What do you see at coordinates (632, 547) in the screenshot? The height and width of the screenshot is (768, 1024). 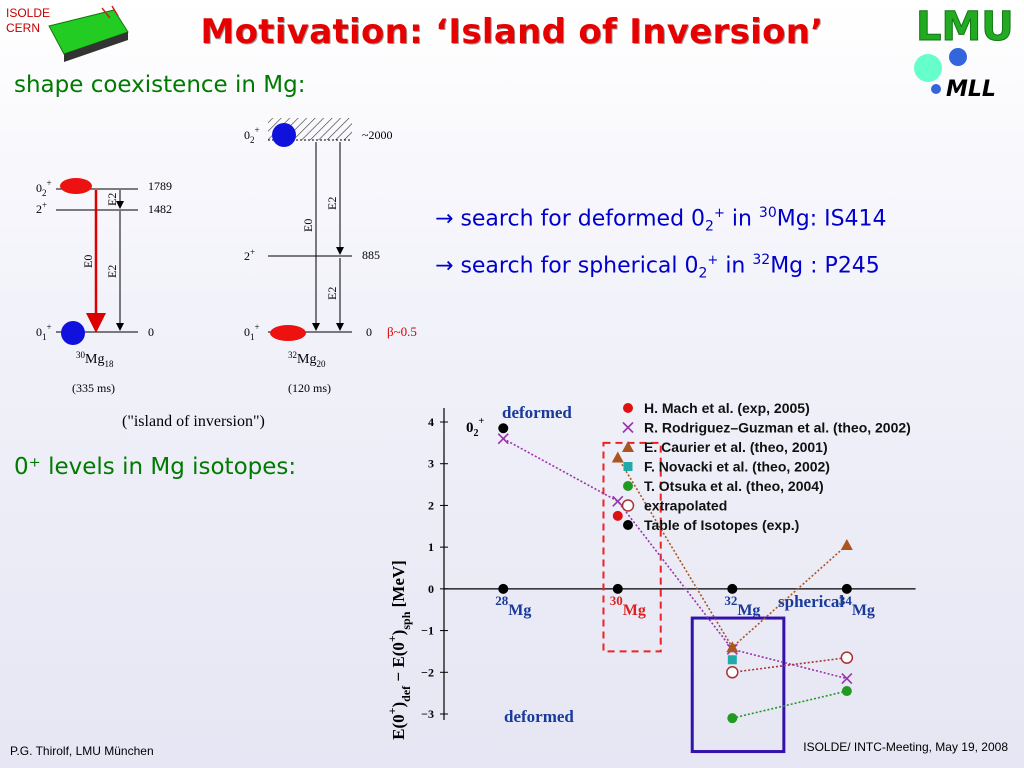 I see `highlight-box-30mg` at bounding box center [632, 547].